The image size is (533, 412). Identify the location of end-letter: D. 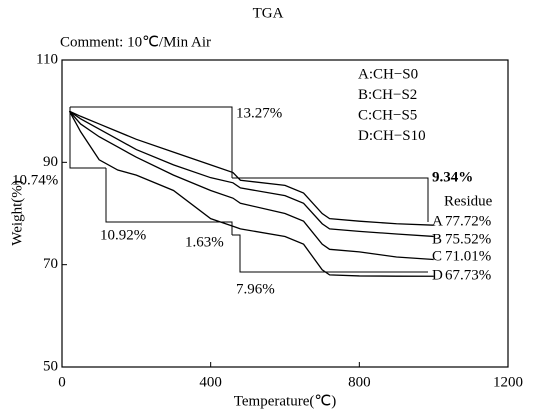
(437, 275).